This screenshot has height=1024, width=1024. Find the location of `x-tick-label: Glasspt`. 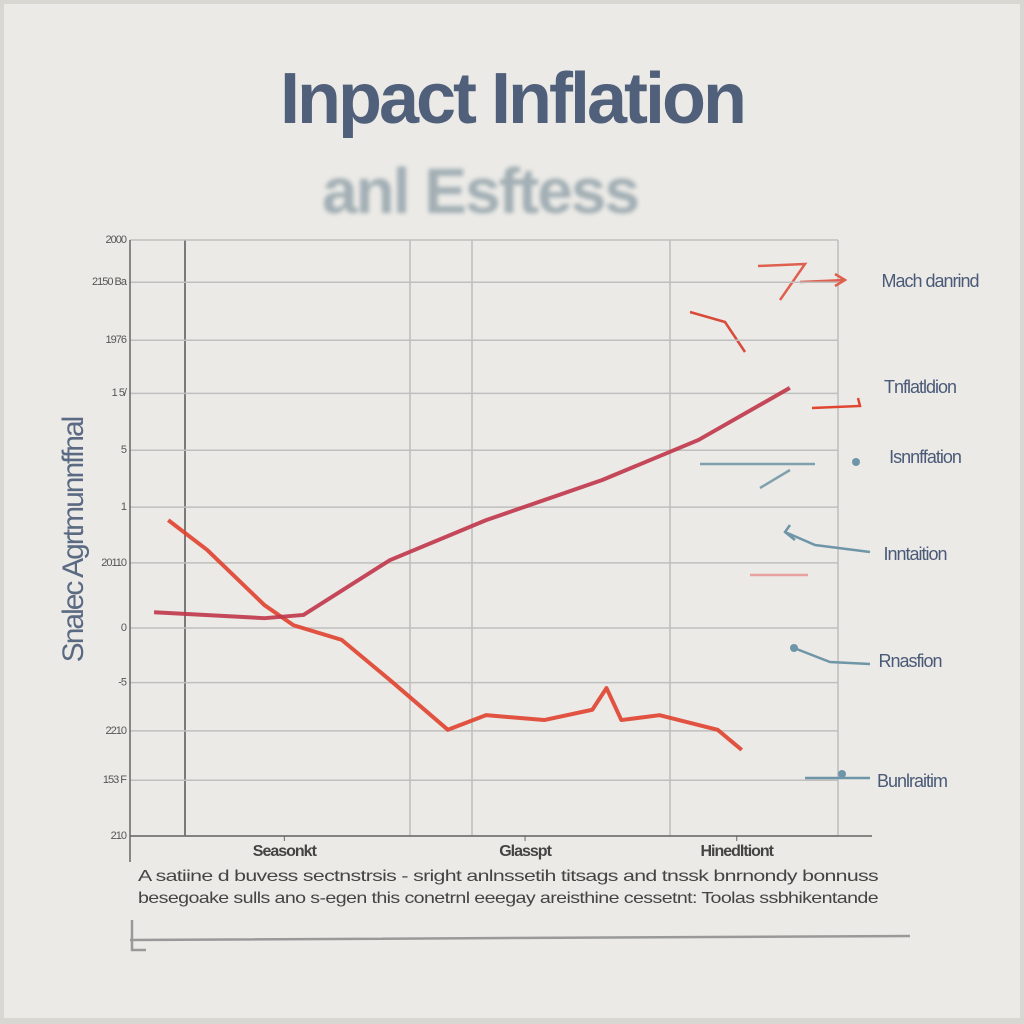

x-tick-label: Glasspt is located at coordinates (525, 851).